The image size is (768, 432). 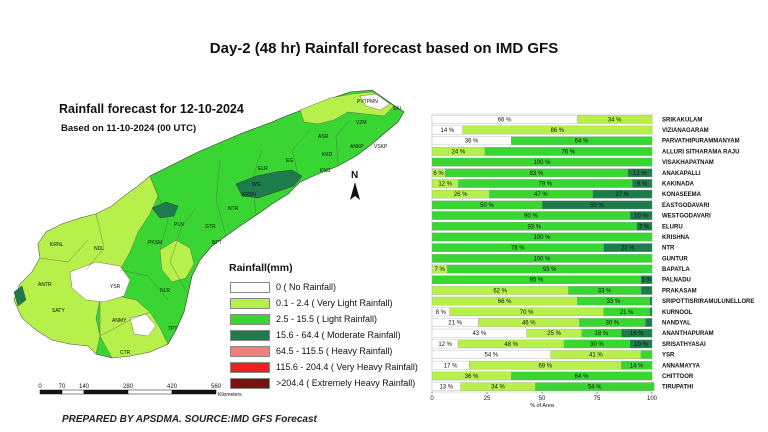 I want to click on category-label: SRISATHYASAI, so click(x=684, y=345).